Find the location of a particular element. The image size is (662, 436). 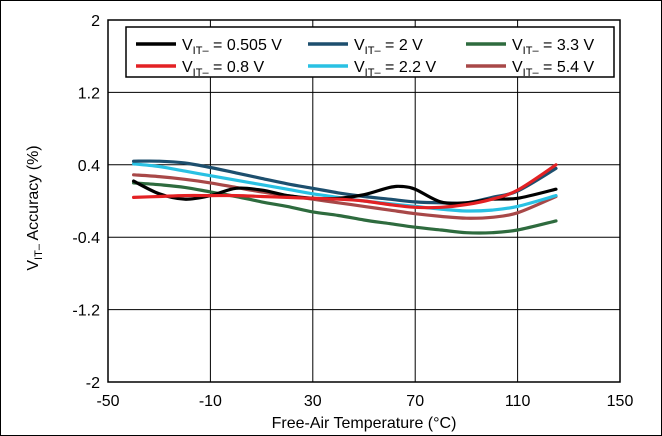

legend-label: VIT– = 2.2 V is located at coordinates (395, 69).